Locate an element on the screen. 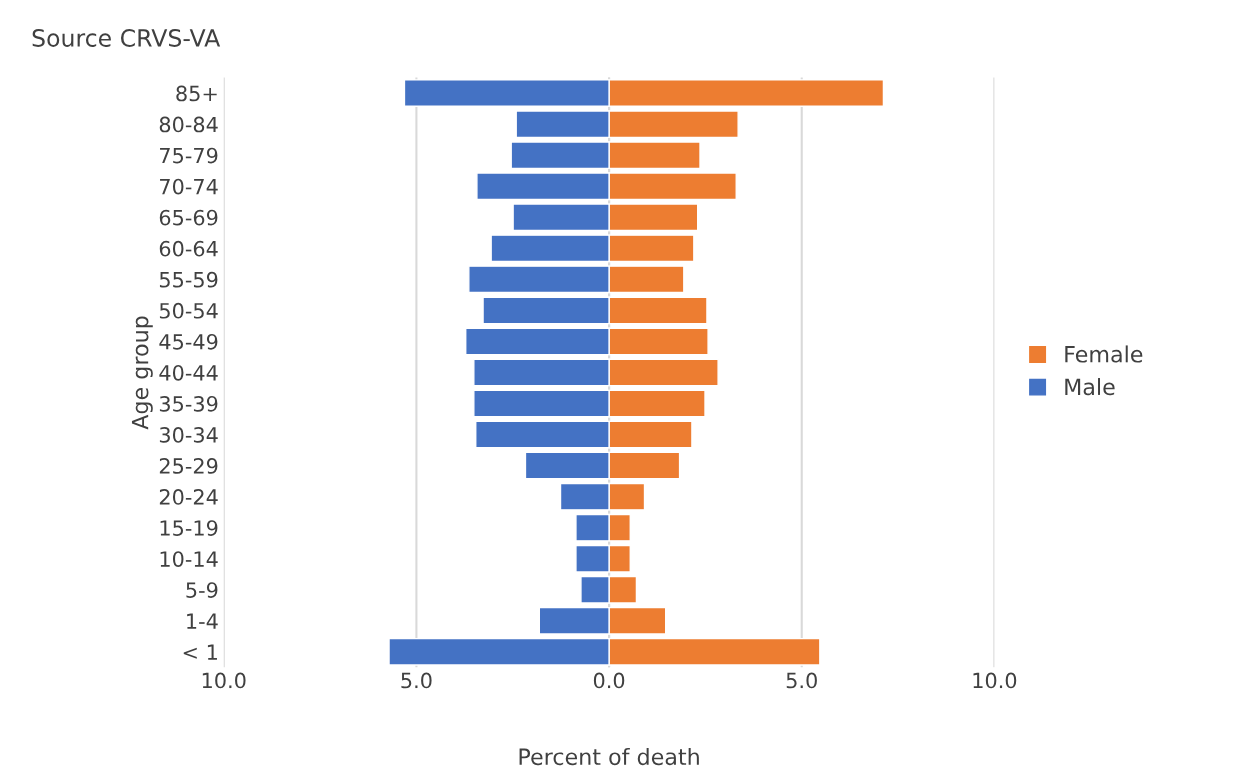 This screenshot has height=776, width=1243. y-tick-label: < 1 is located at coordinates (200, 652).